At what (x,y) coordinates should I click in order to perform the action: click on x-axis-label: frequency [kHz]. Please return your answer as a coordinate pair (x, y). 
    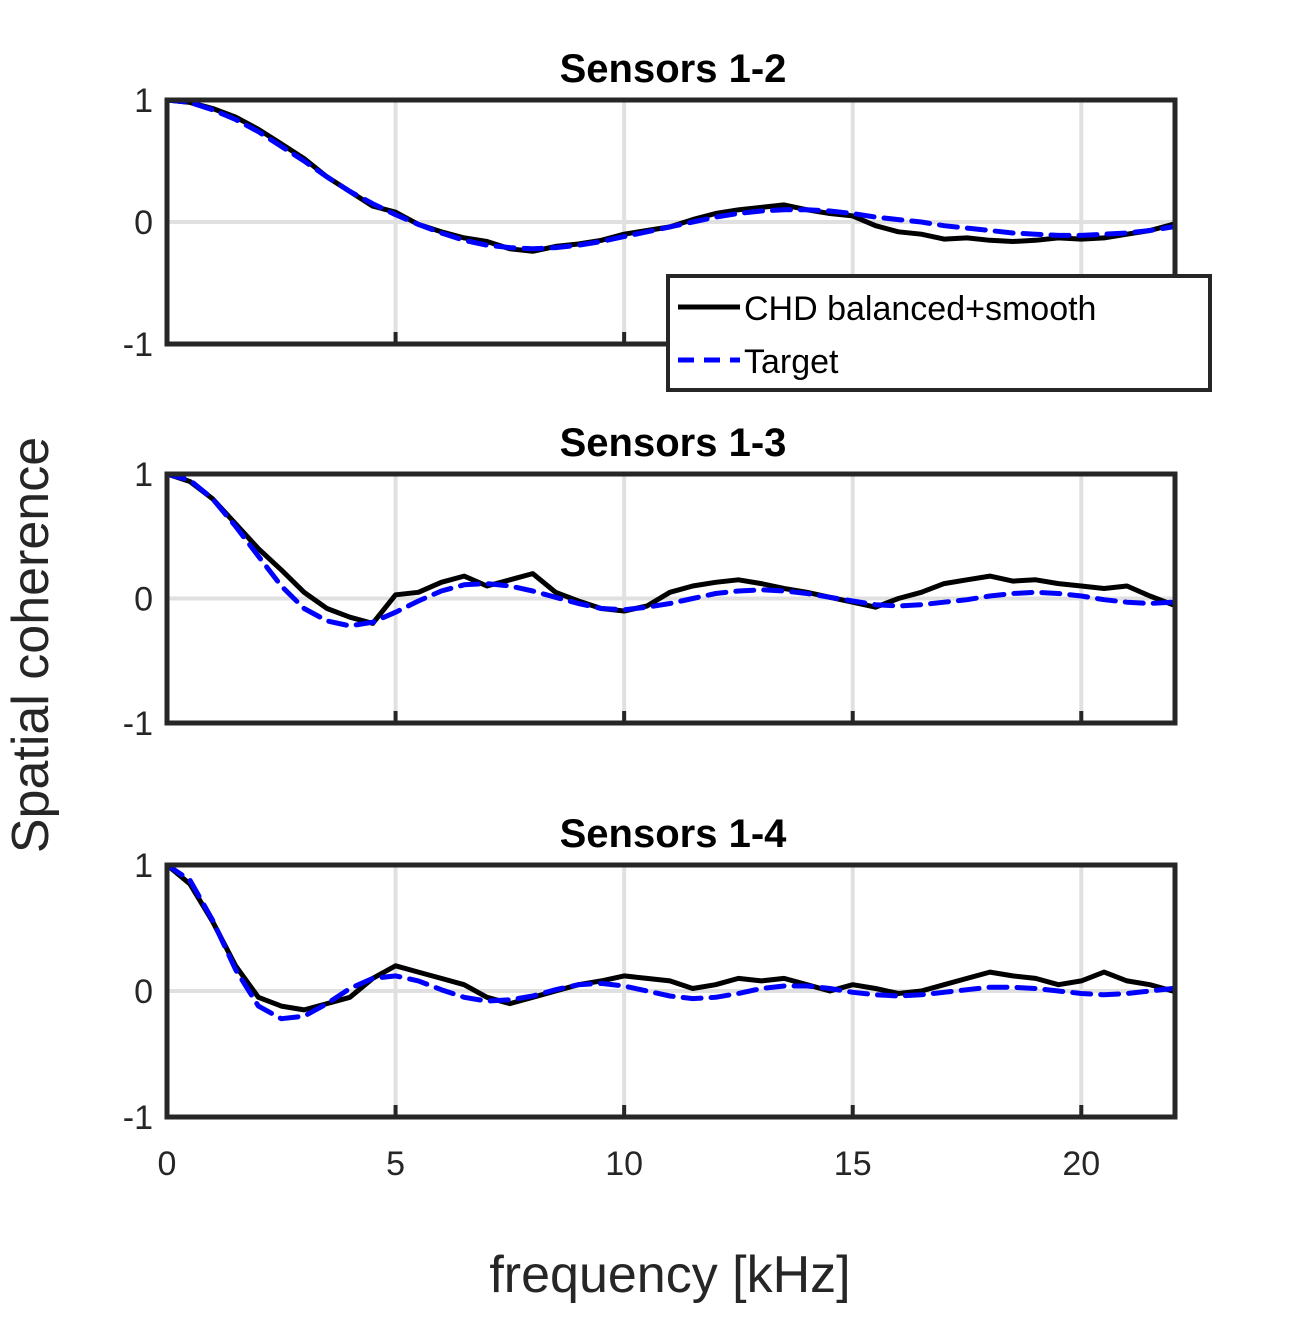
    Looking at the image, I should click on (669, 1275).